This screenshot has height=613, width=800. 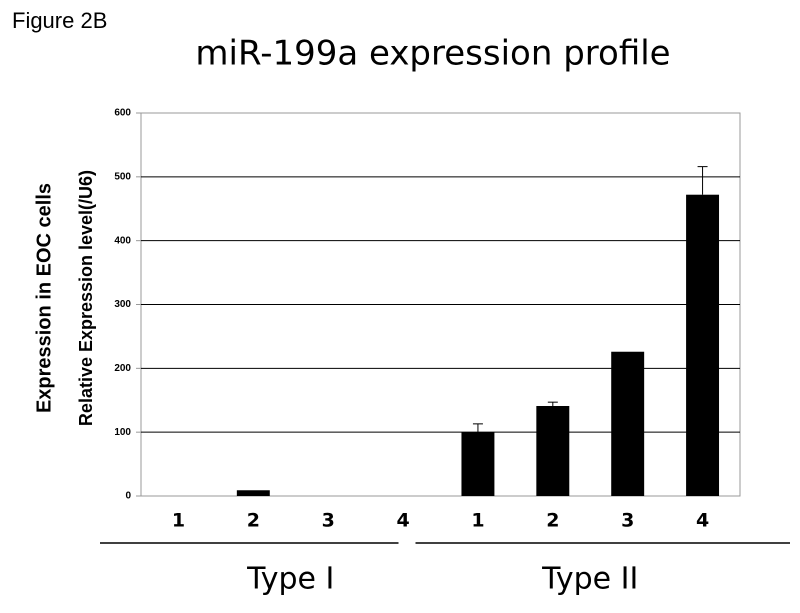 I want to click on y-tick-label: 200, so click(x=122, y=368).